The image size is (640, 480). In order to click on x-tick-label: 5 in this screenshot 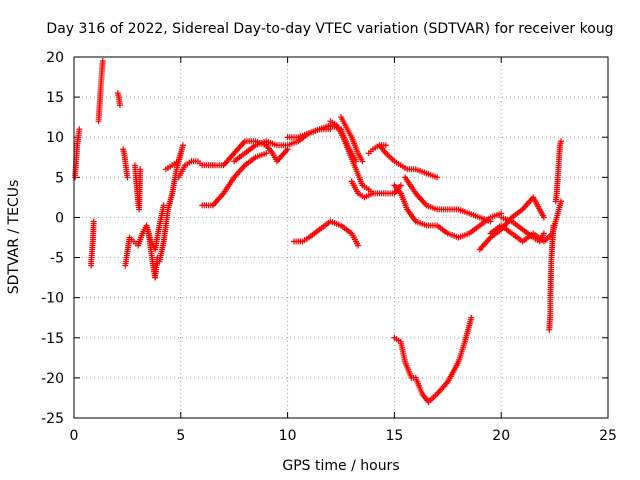, I will do `click(180, 436)`.